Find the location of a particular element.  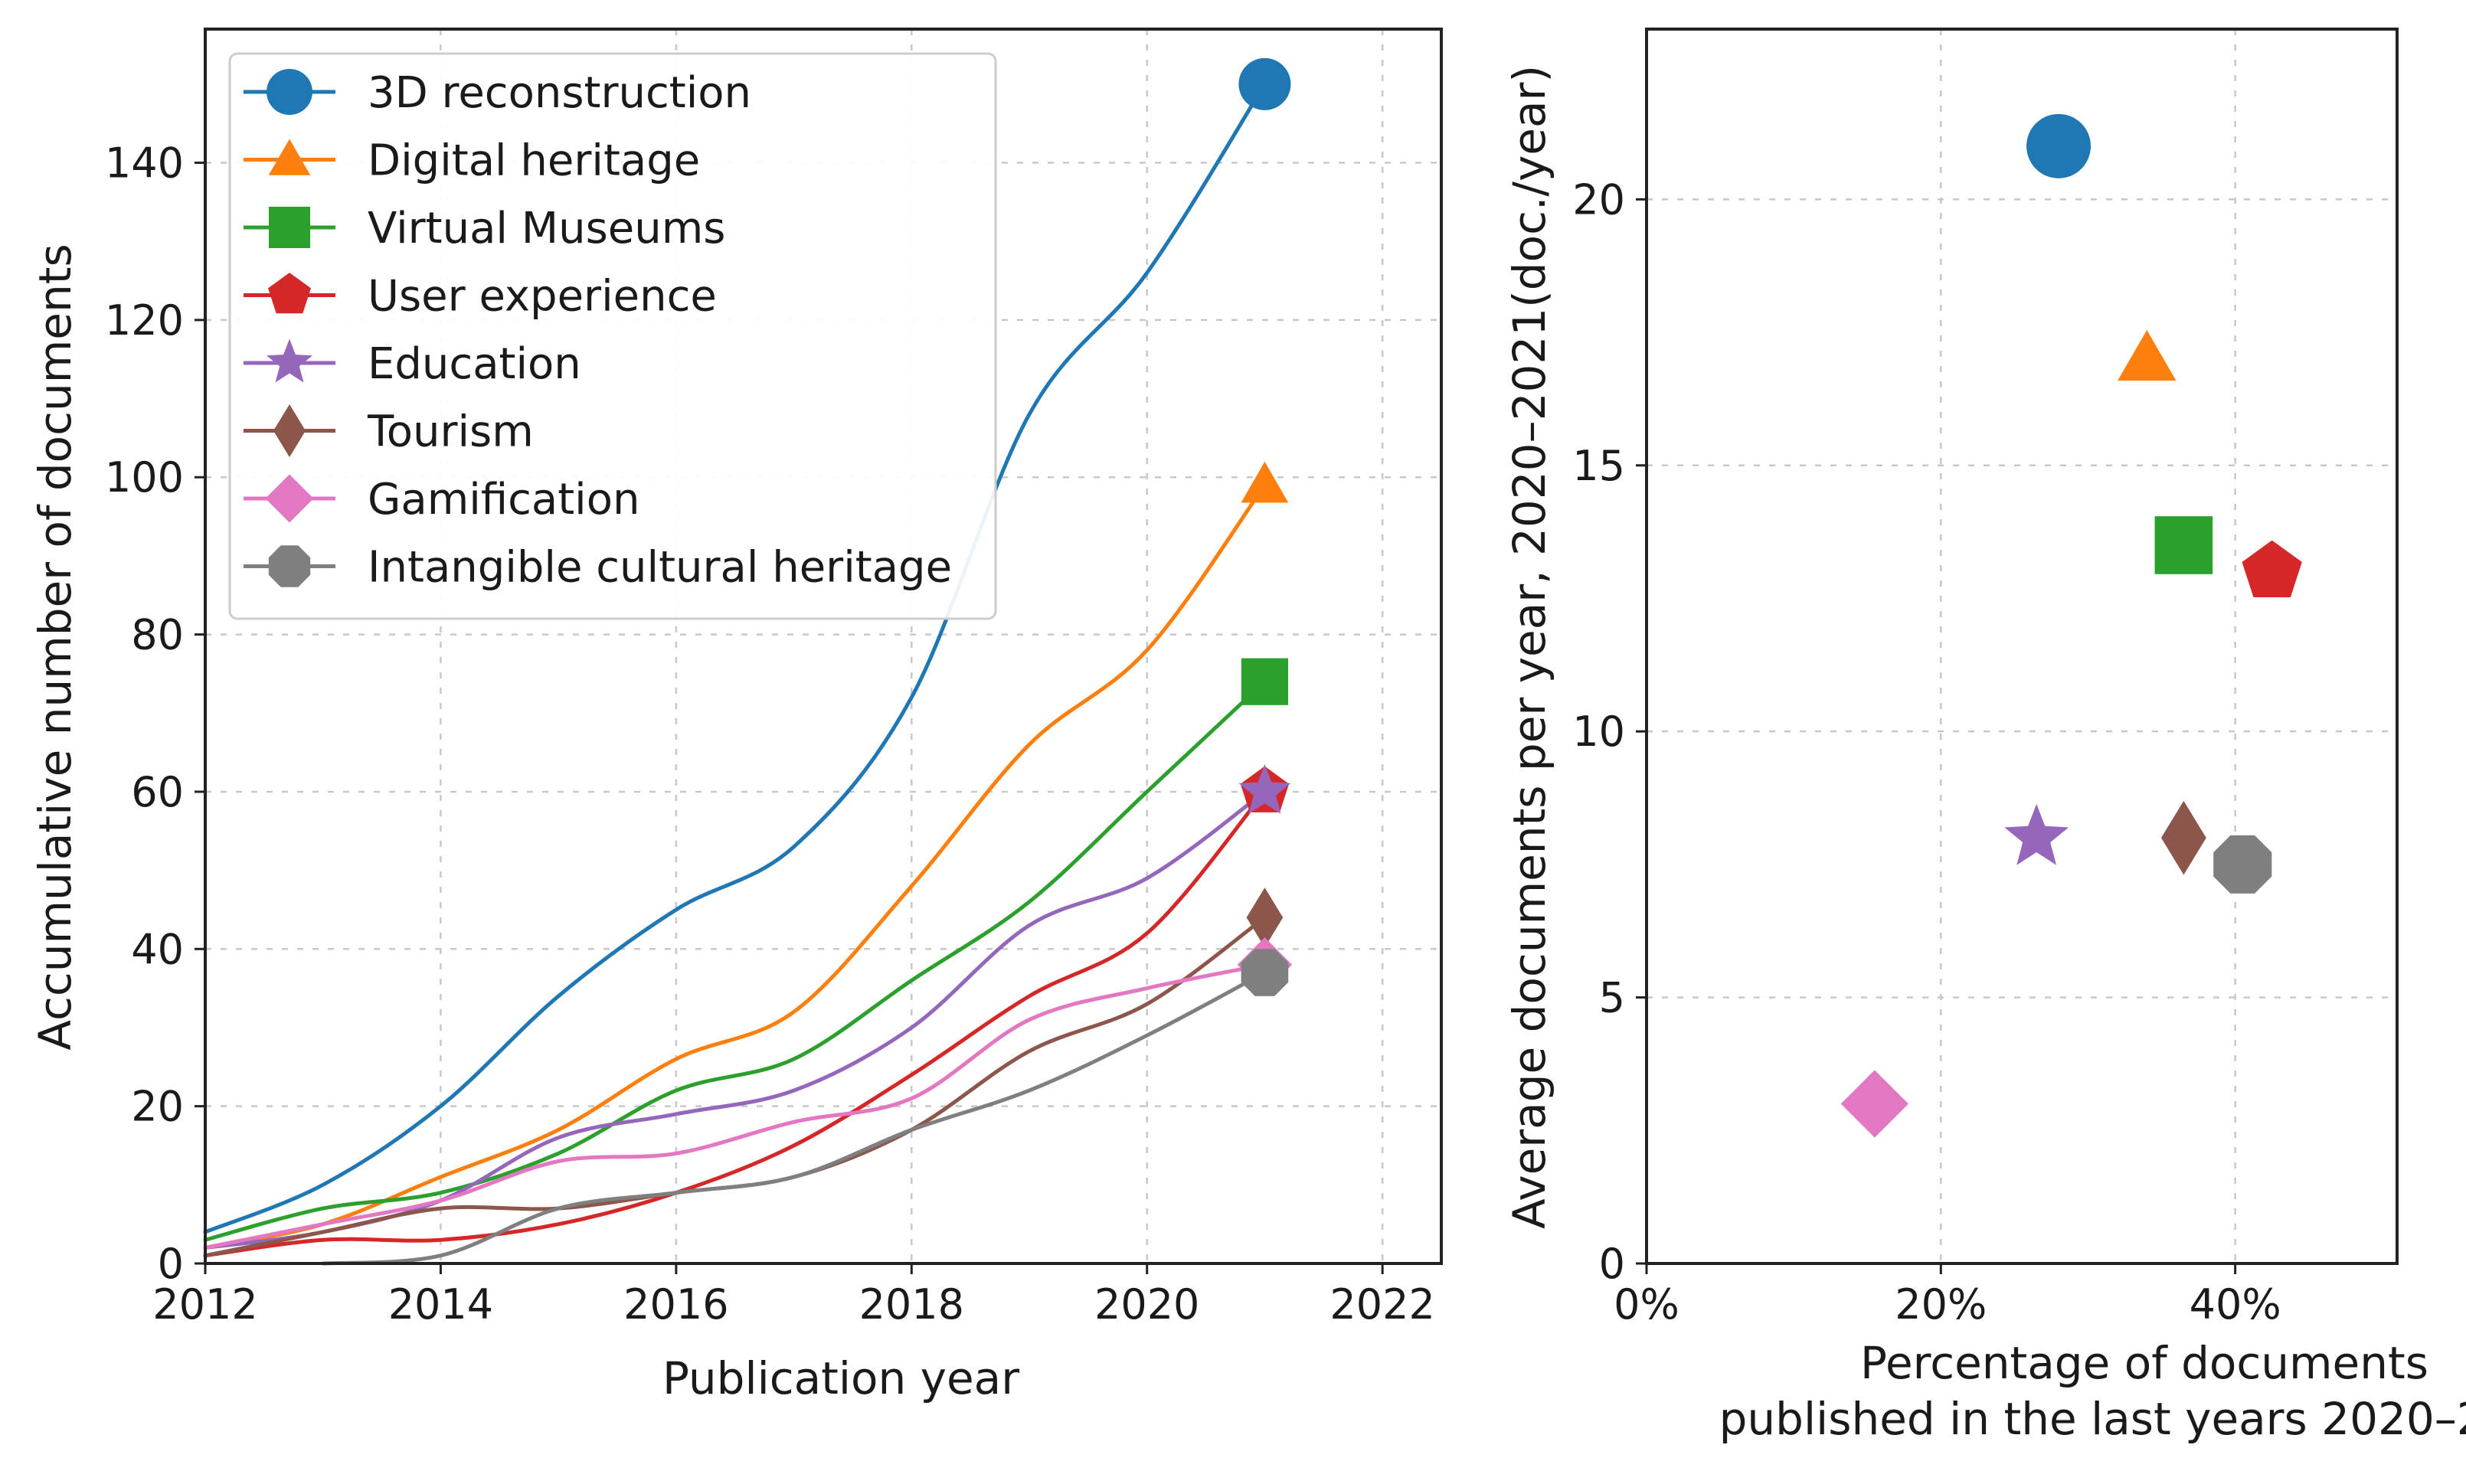

scatter-point-3d-reconstruction is located at coordinates (2059, 145).